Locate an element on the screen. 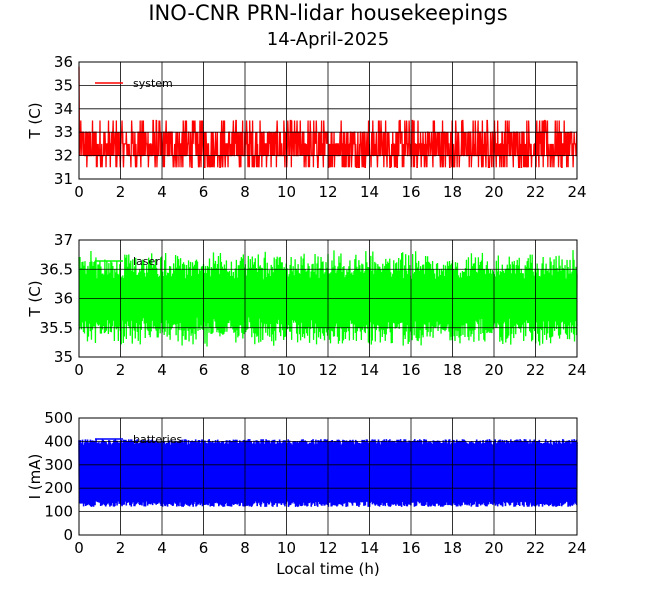 The image size is (660, 595). y-tick-label: 35.5 is located at coordinates (56, 328).